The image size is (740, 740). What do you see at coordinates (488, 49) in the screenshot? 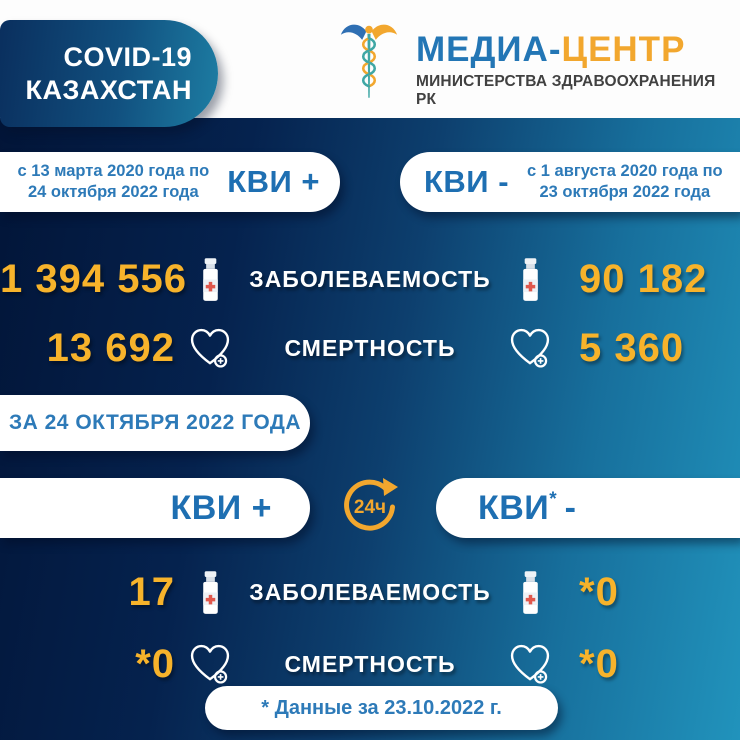
I see `logo-title-blue: МЕДИА-` at bounding box center [488, 49].